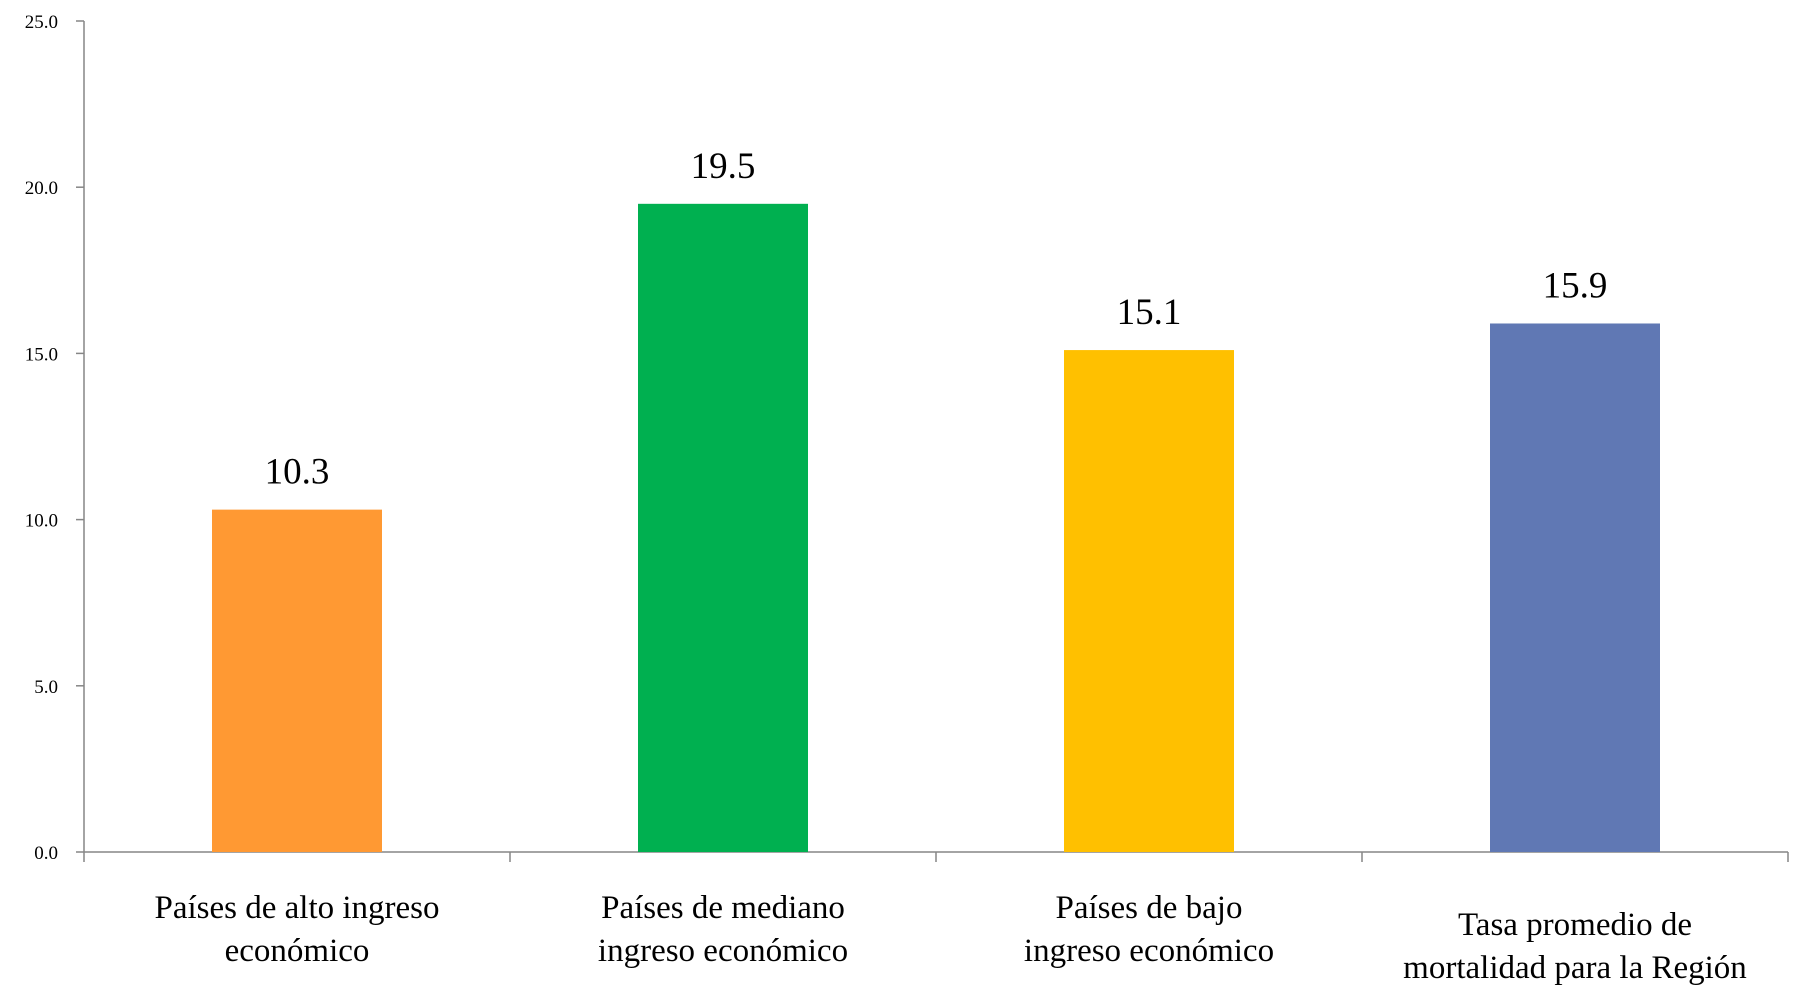 The width and height of the screenshot is (1817, 992). What do you see at coordinates (1575, 925) in the screenshot?
I see `x-category-label: Tasa promedio de` at bounding box center [1575, 925].